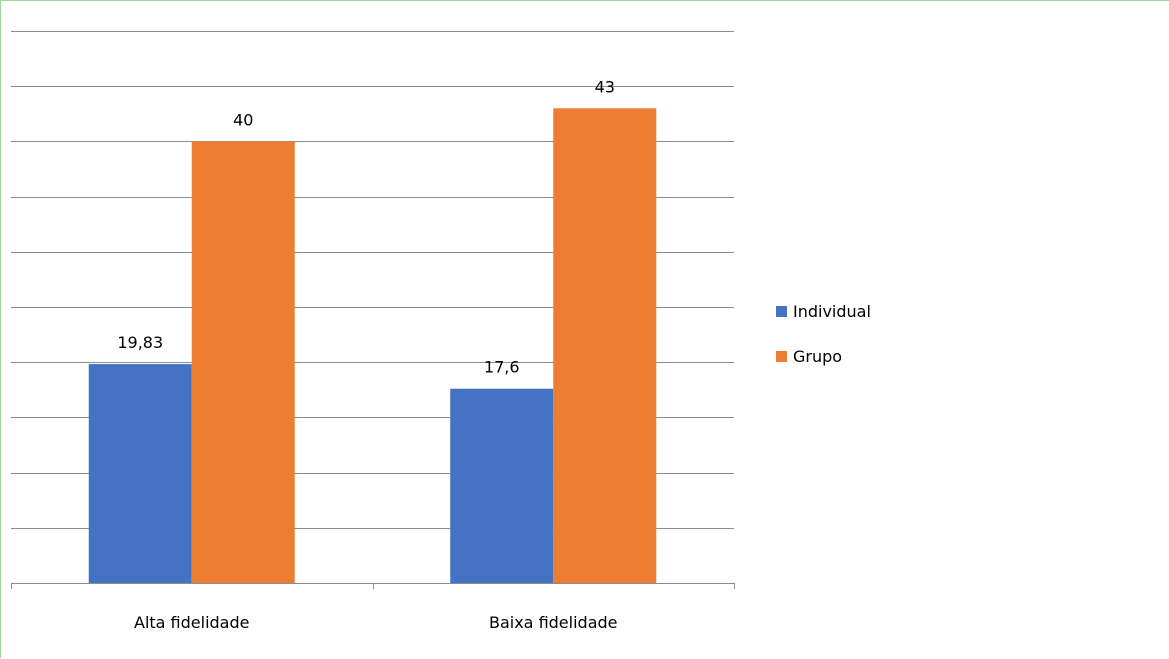  I want to click on legend: Individual Grupo, so click(823, 334).